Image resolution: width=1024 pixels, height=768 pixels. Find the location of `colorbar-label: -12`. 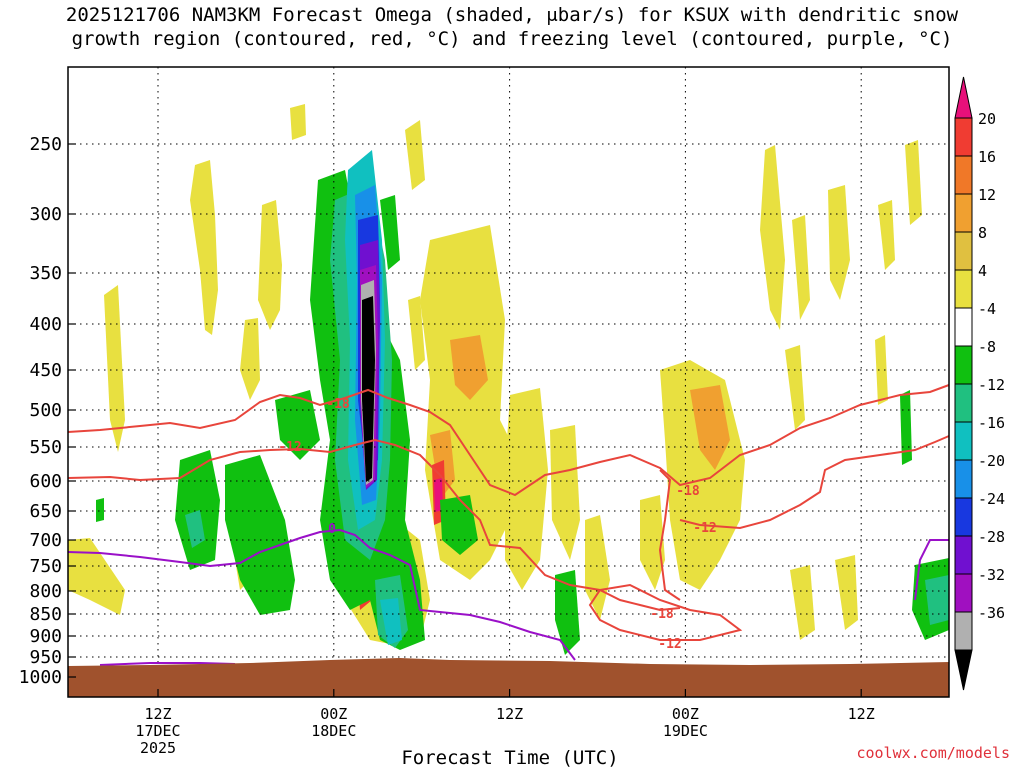

colorbar-label: -12 is located at coordinates (991, 385).